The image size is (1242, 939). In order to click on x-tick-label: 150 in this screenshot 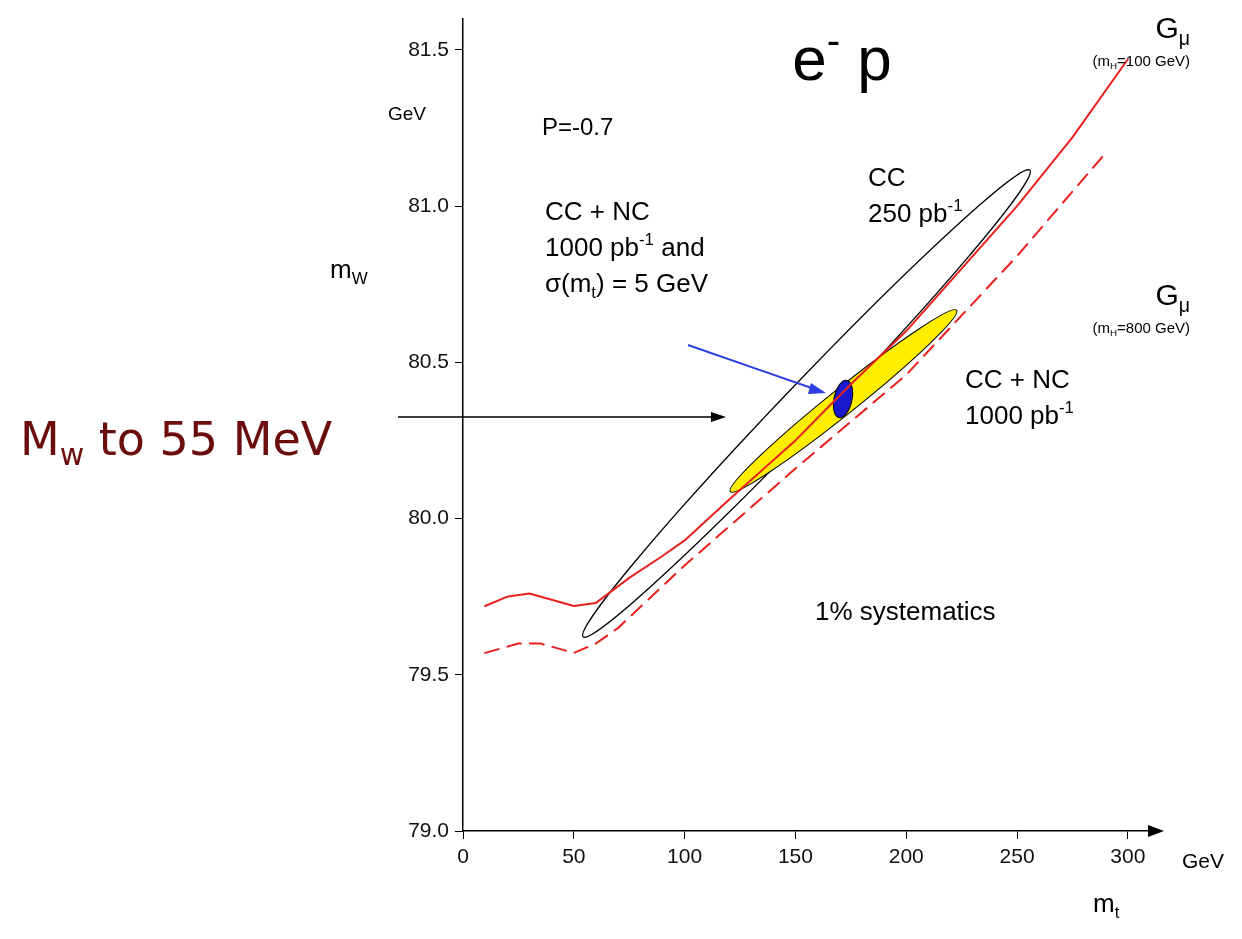, I will do `click(795, 856)`.